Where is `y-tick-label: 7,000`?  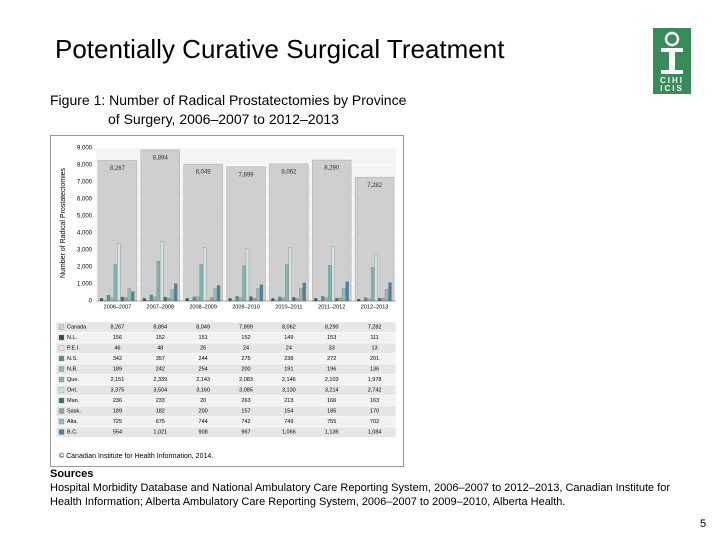 y-tick-label: 7,000 is located at coordinates (85, 183).